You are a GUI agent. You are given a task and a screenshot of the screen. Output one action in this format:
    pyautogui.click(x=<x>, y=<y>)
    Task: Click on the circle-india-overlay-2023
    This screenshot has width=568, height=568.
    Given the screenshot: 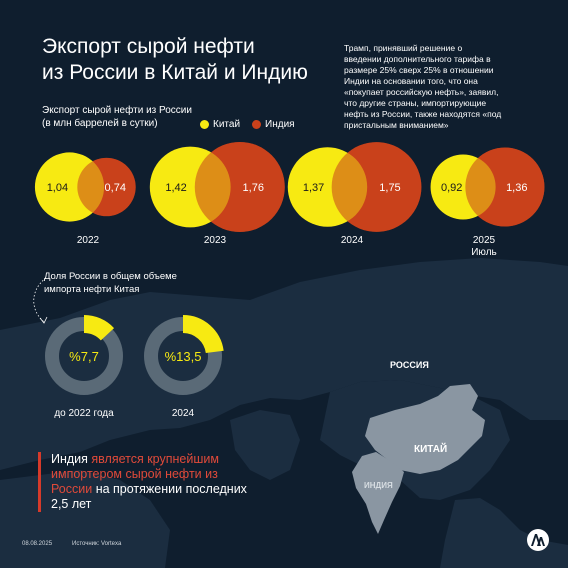 What is the action you would take?
    pyautogui.click(x=239, y=187)
    